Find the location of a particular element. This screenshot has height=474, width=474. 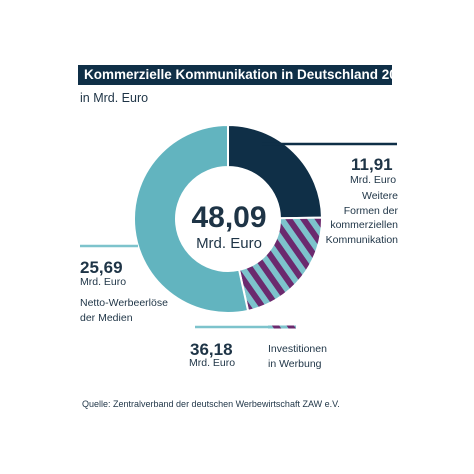

weitere-value: 11,91 is located at coordinates (372, 164).